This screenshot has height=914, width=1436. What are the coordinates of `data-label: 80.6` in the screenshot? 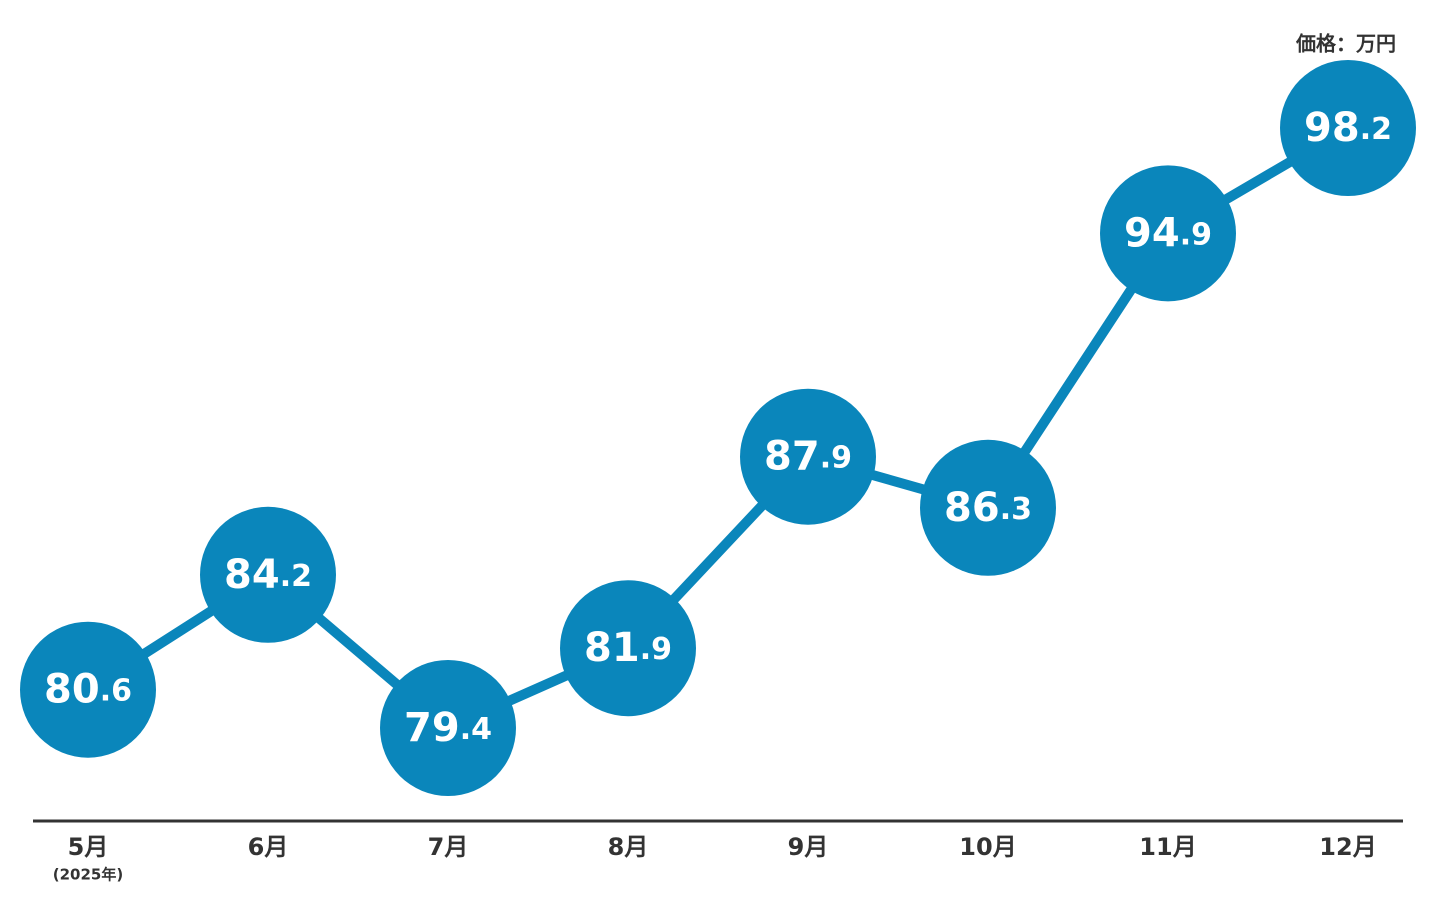 It's located at (88, 690).